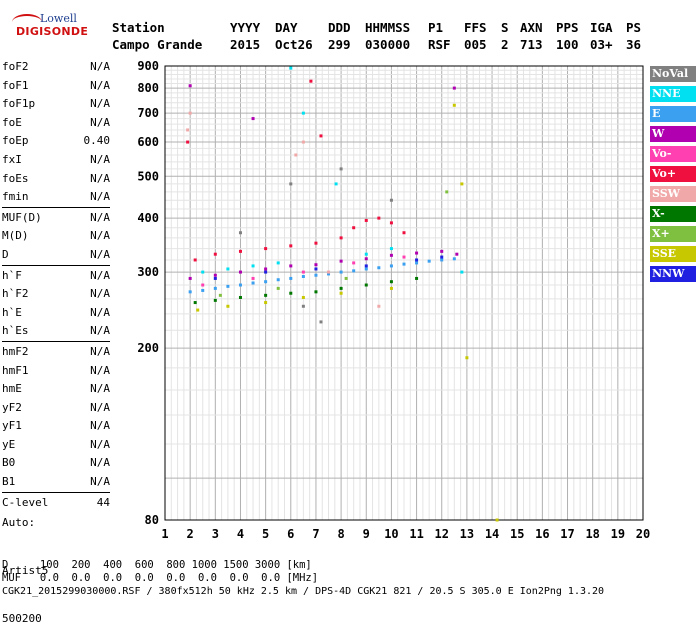 This screenshot has width=700, height=643. Describe the element at coordinates (240, 534) in the screenshot. I see `x-tick-label: 4` at that location.